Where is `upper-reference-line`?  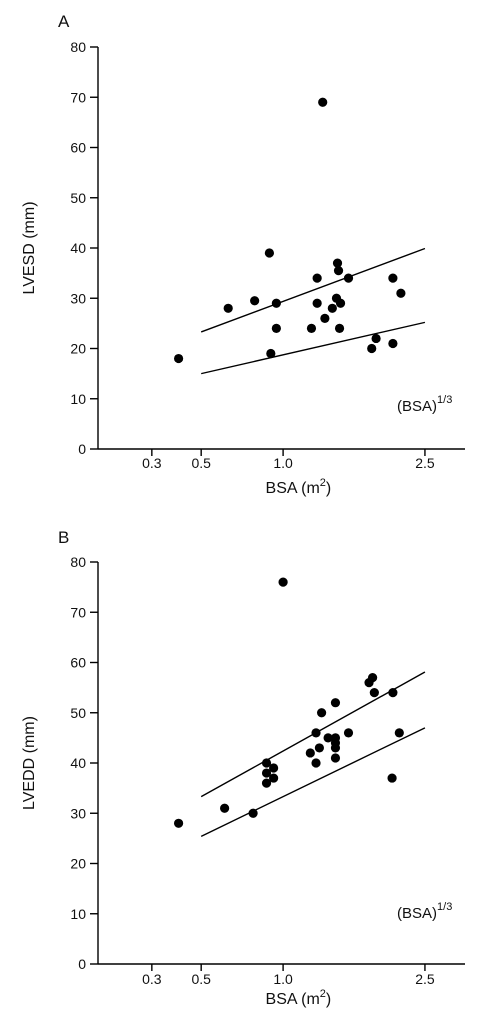
upper-reference-line is located at coordinates (313, 290).